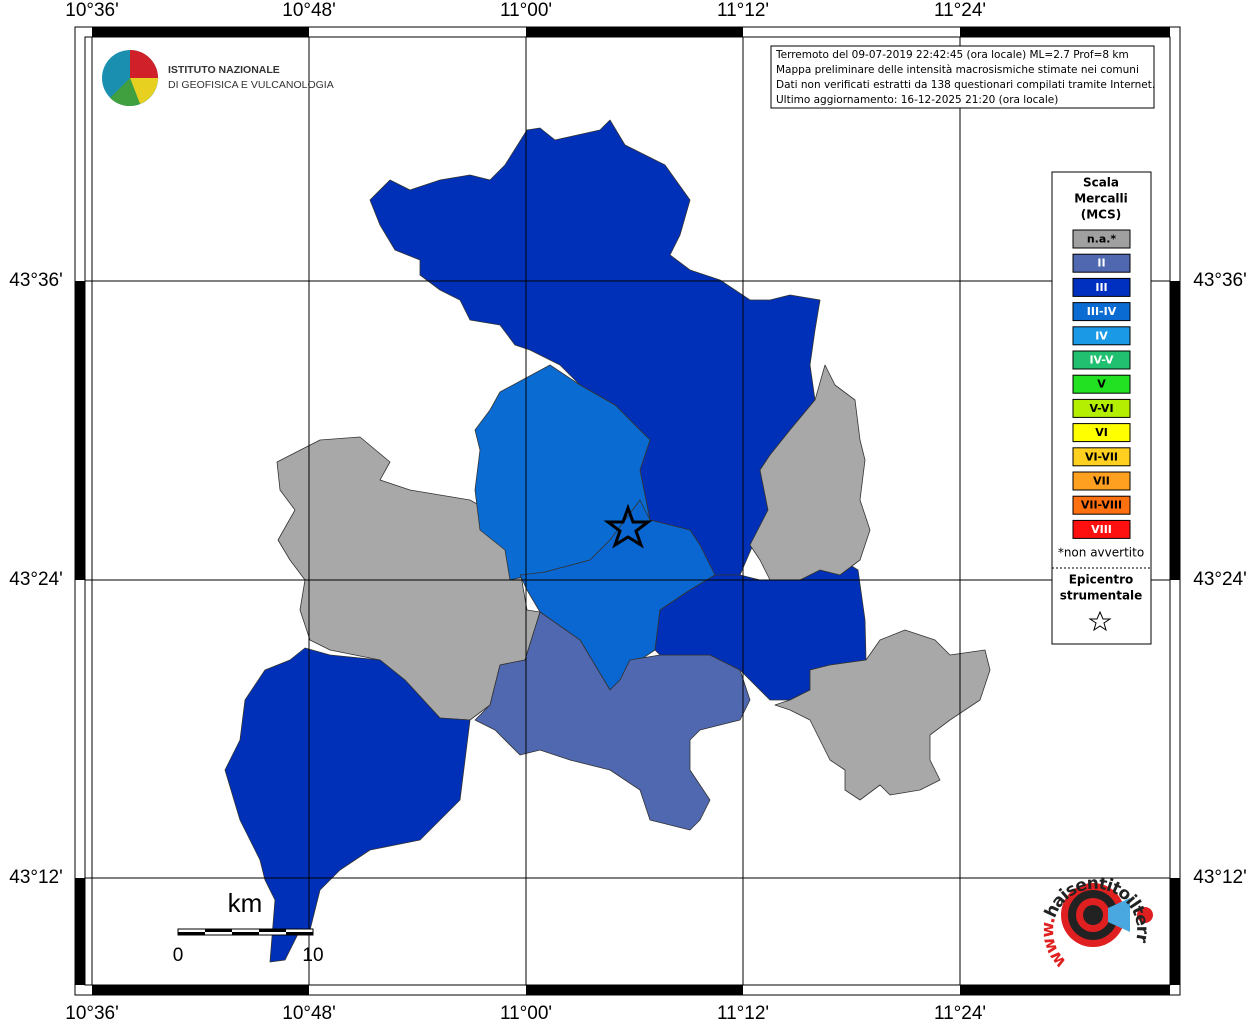 The width and height of the screenshot is (1254, 1028). I want to click on legend-label: VIII, so click(1101, 529).